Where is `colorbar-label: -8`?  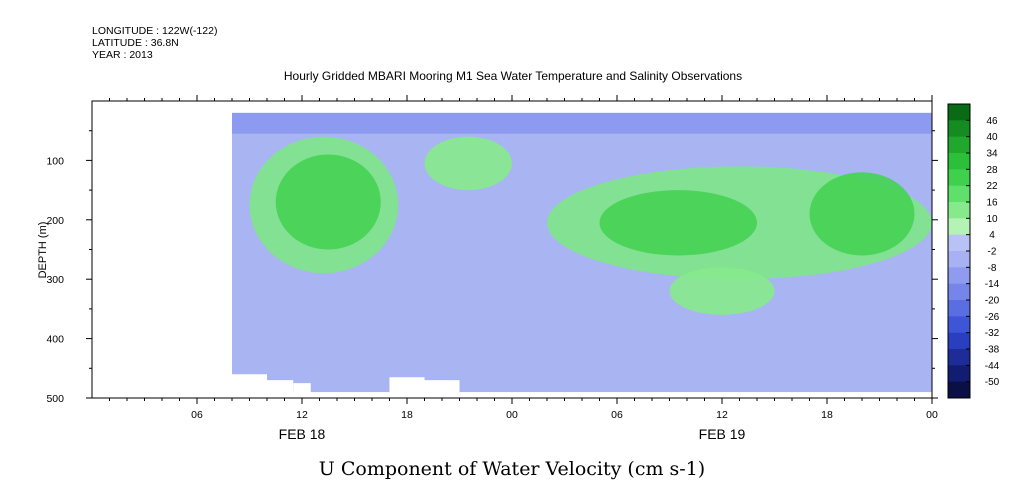 colorbar-label: -8 is located at coordinates (992, 268).